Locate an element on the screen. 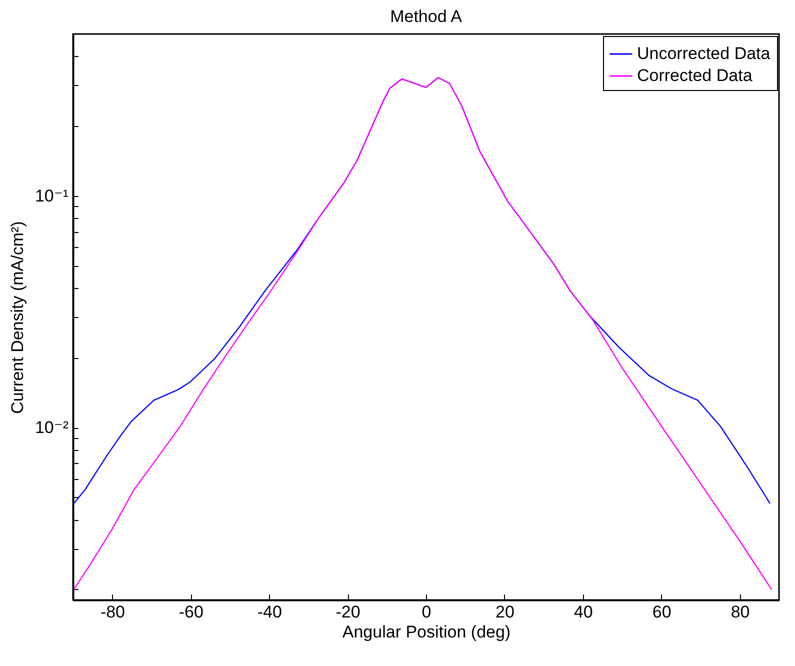  y-axis-title: Current Density (mA/cm²) is located at coordinates (17, 317).